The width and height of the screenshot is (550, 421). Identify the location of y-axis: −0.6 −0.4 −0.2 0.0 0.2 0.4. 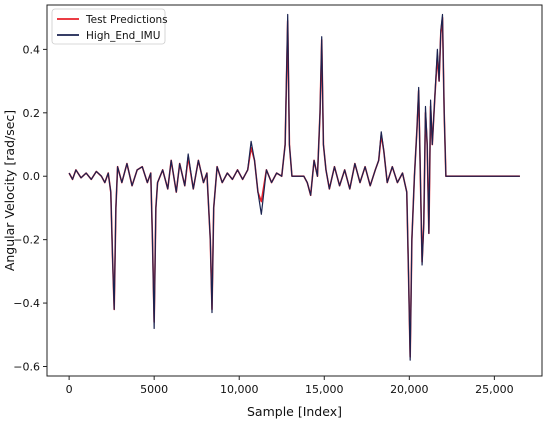
(30, 208).